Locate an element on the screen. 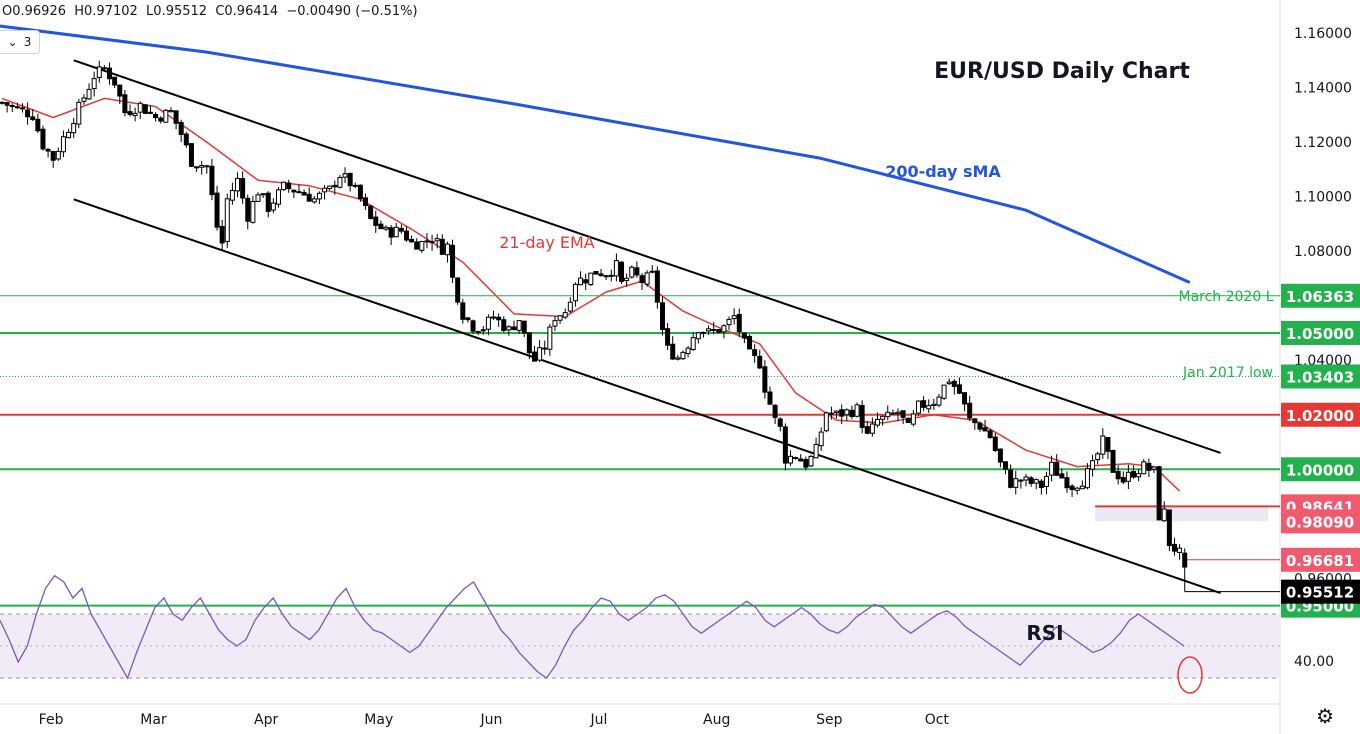  indicators-toggle-button: ⌄ 3 is located at coordinates (20, 42).